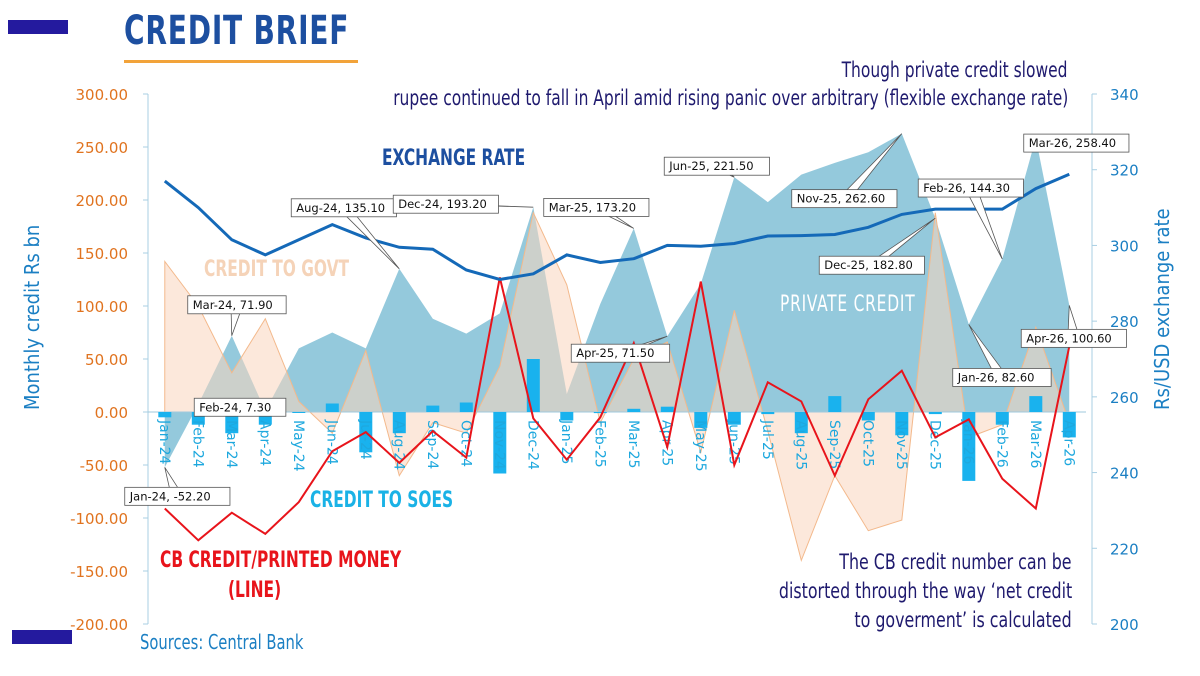  I want to click on x-axis-tick-label: Jun-25, so click(733, 442).